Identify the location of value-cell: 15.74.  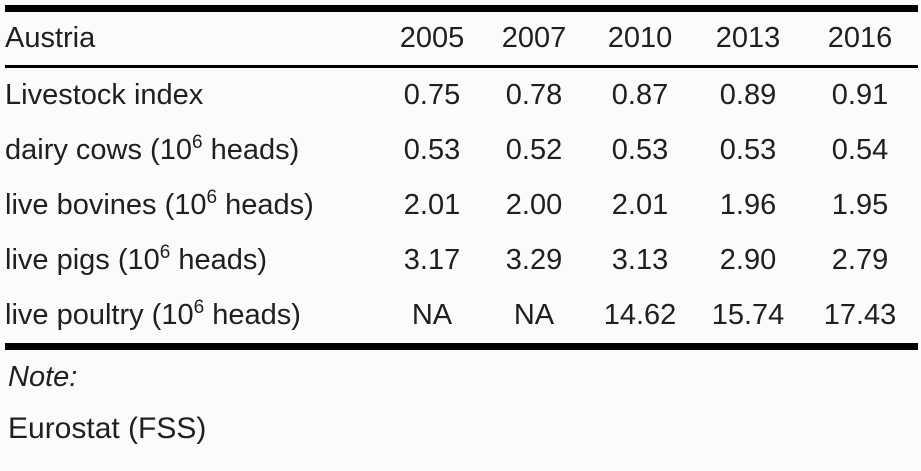
(748, 315).